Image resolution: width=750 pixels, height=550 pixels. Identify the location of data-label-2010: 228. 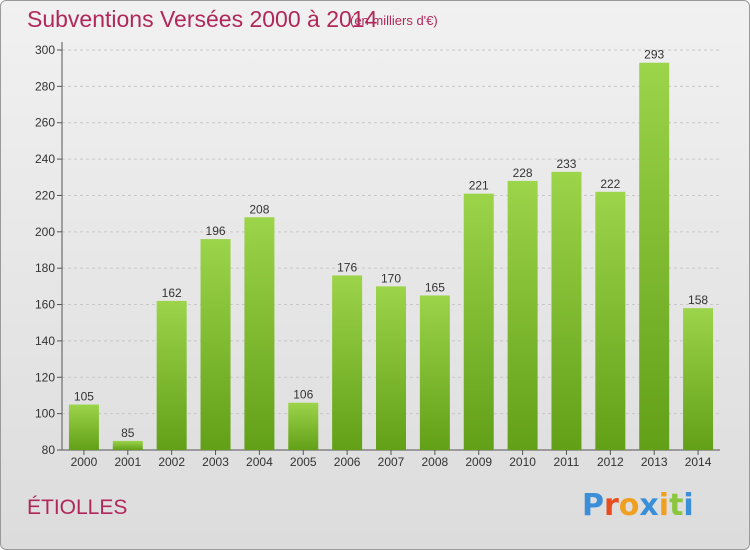
(523, 173).